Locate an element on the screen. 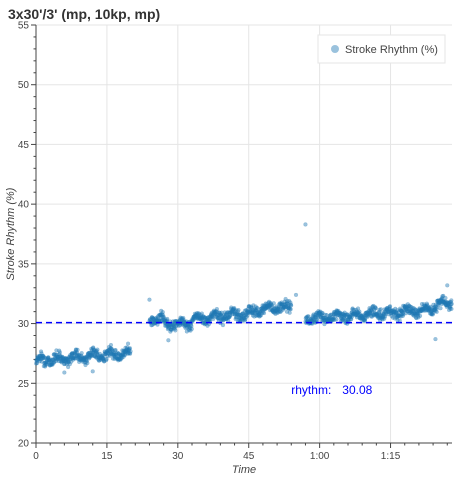 The width and height of the screenshot is (456, 480). legend-entry: Stroke Rhythm (%) is located at coordinates (391, 50).